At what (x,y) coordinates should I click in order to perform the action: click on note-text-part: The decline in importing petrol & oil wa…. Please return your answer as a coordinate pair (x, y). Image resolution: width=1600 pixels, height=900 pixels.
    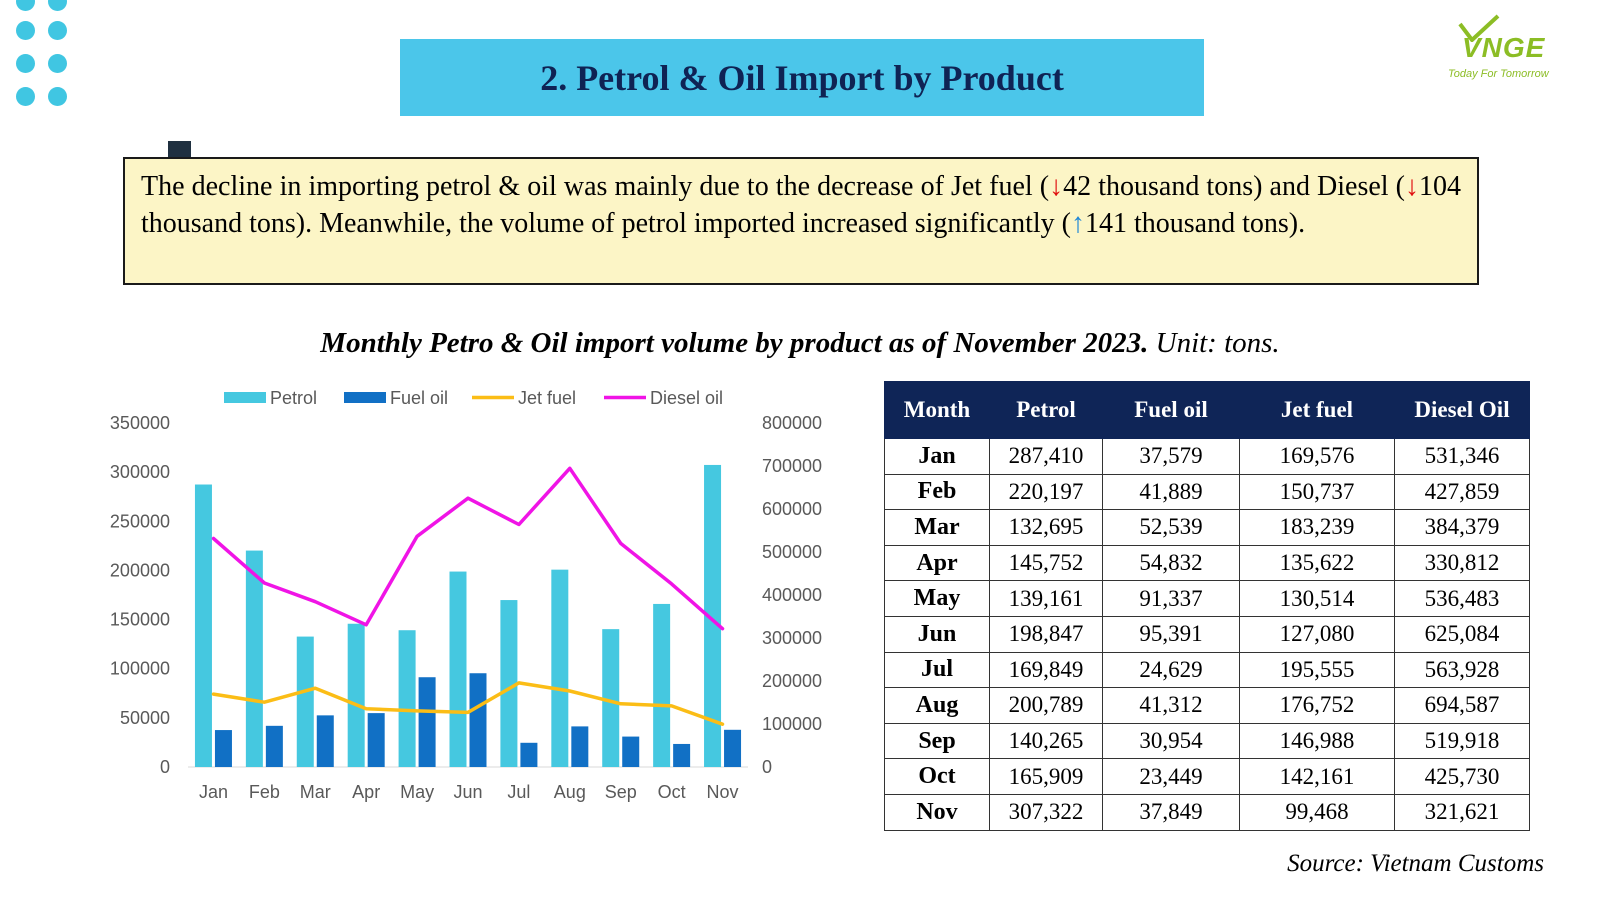
    Looking at the image, I should click on (595, 186).